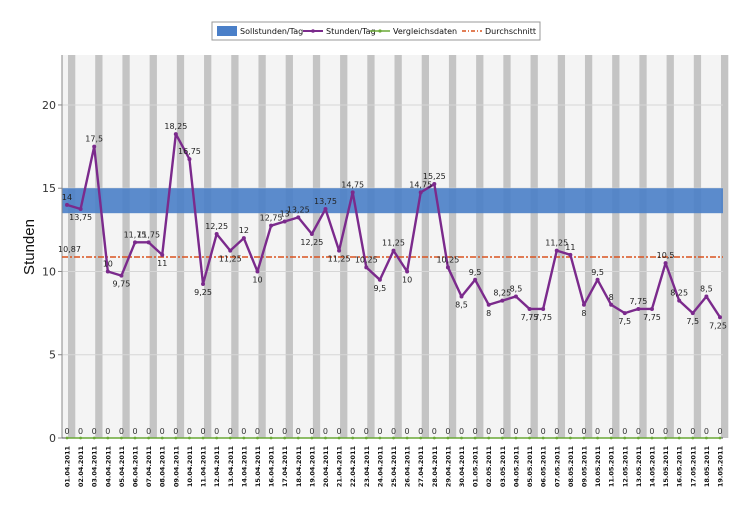 This screenshot has width=750, height=517. Describe the element at coordinates (693, 467) in the screenshot. I see `x-tick-label: 17.05.2011` at that location.